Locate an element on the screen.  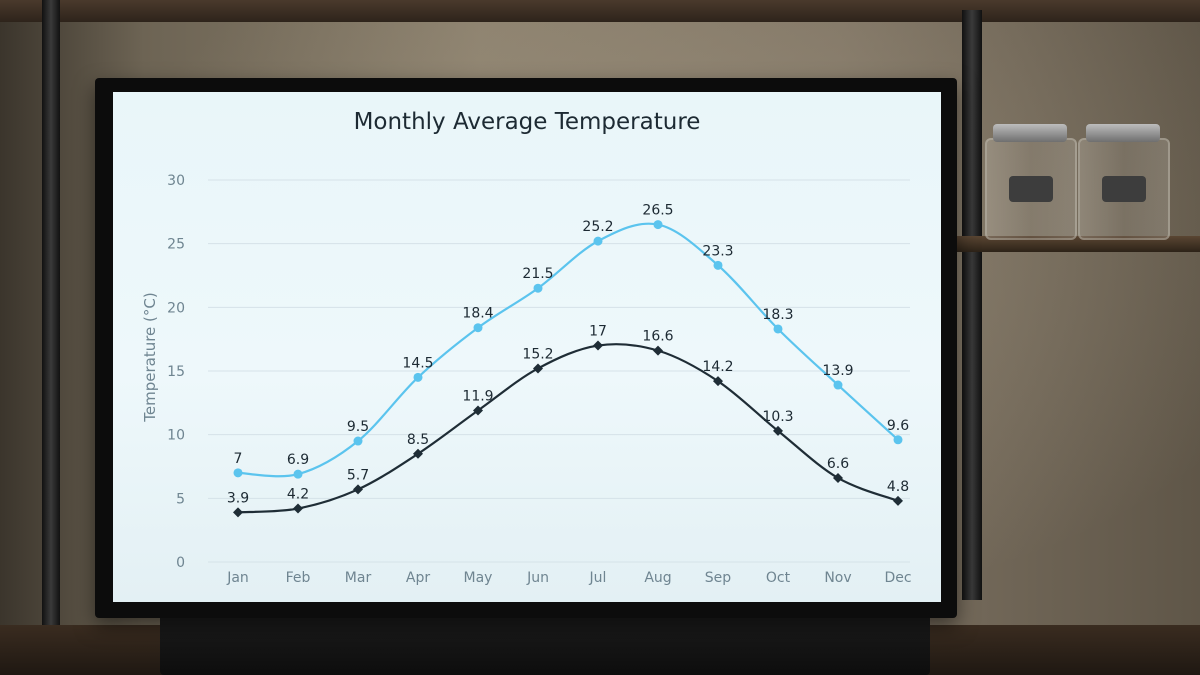
x-tick-label: Oct is located at coordinates (778, 578).